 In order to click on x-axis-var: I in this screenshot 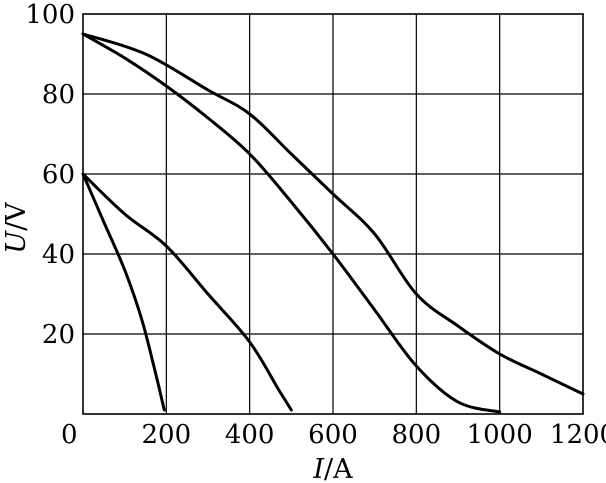, I will do `click(318, 468)`.